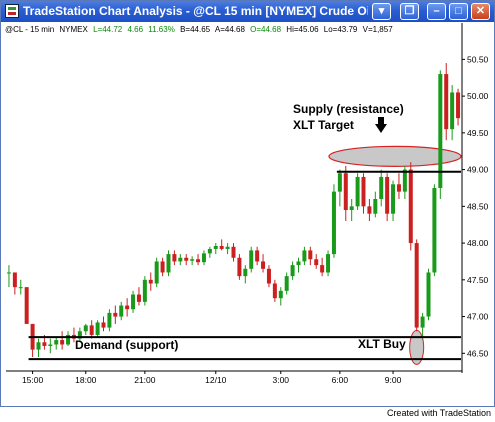  I want to click on time-tick-label: 21:00, so click(145, 380).